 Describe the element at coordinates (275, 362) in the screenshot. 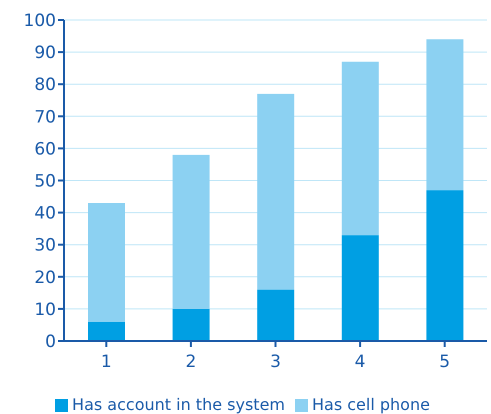

I see `x-tick-label: 3` at that location.